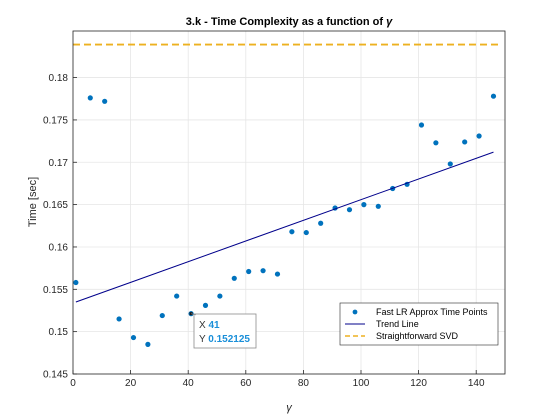 This screenshot has height=420, width=560. I want to click on chart-title: 3.k - Time Complexity as a function of γ, so click(289, 22).